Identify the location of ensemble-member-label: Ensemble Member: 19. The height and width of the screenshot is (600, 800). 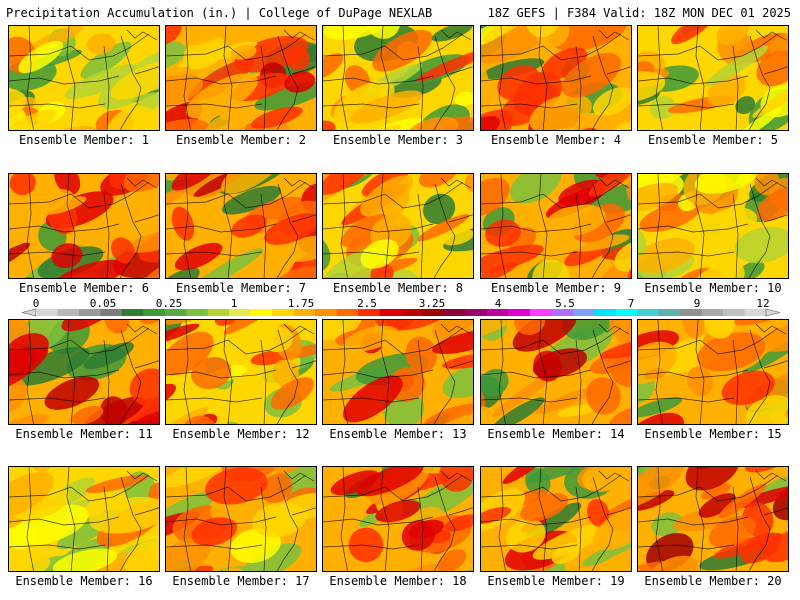
(556, 581).